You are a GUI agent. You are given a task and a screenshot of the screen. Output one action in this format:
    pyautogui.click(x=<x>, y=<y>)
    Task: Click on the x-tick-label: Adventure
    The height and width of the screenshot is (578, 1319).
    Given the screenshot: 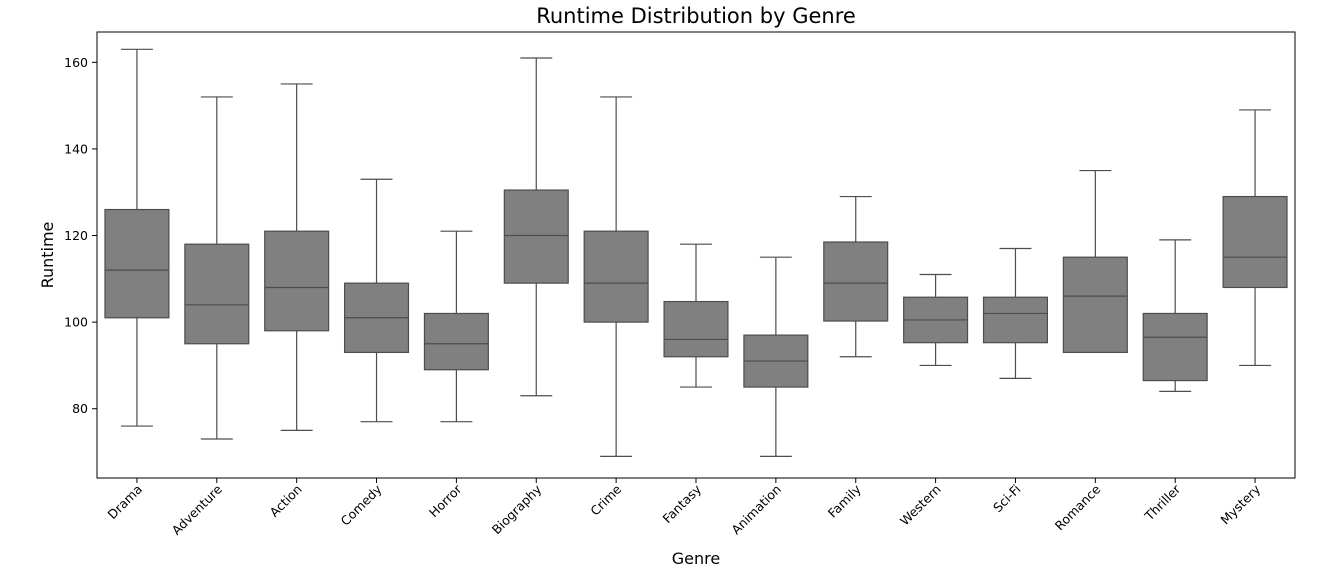 What is the action you would take?
    pyautogui.click(x=197, y=509)
    